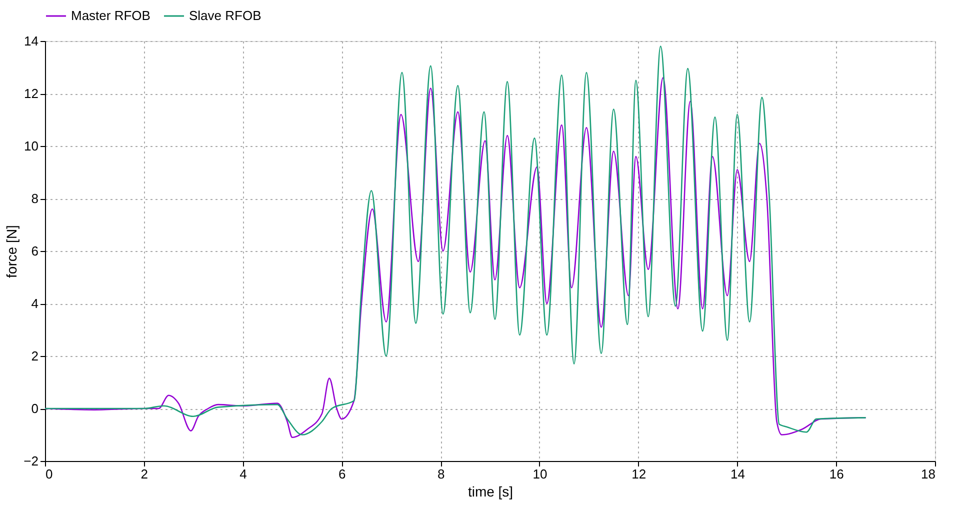  What do you see at coordinates (110, 15) in the screenshot?
I see `legend-label: Master RFOB` at bounding box center [110, 15].